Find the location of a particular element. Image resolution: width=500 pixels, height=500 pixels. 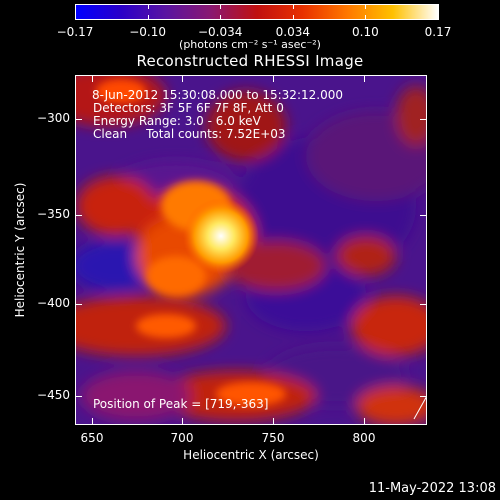

colorbar-tick-label: −0.034 is located at coordinates (220, 32).